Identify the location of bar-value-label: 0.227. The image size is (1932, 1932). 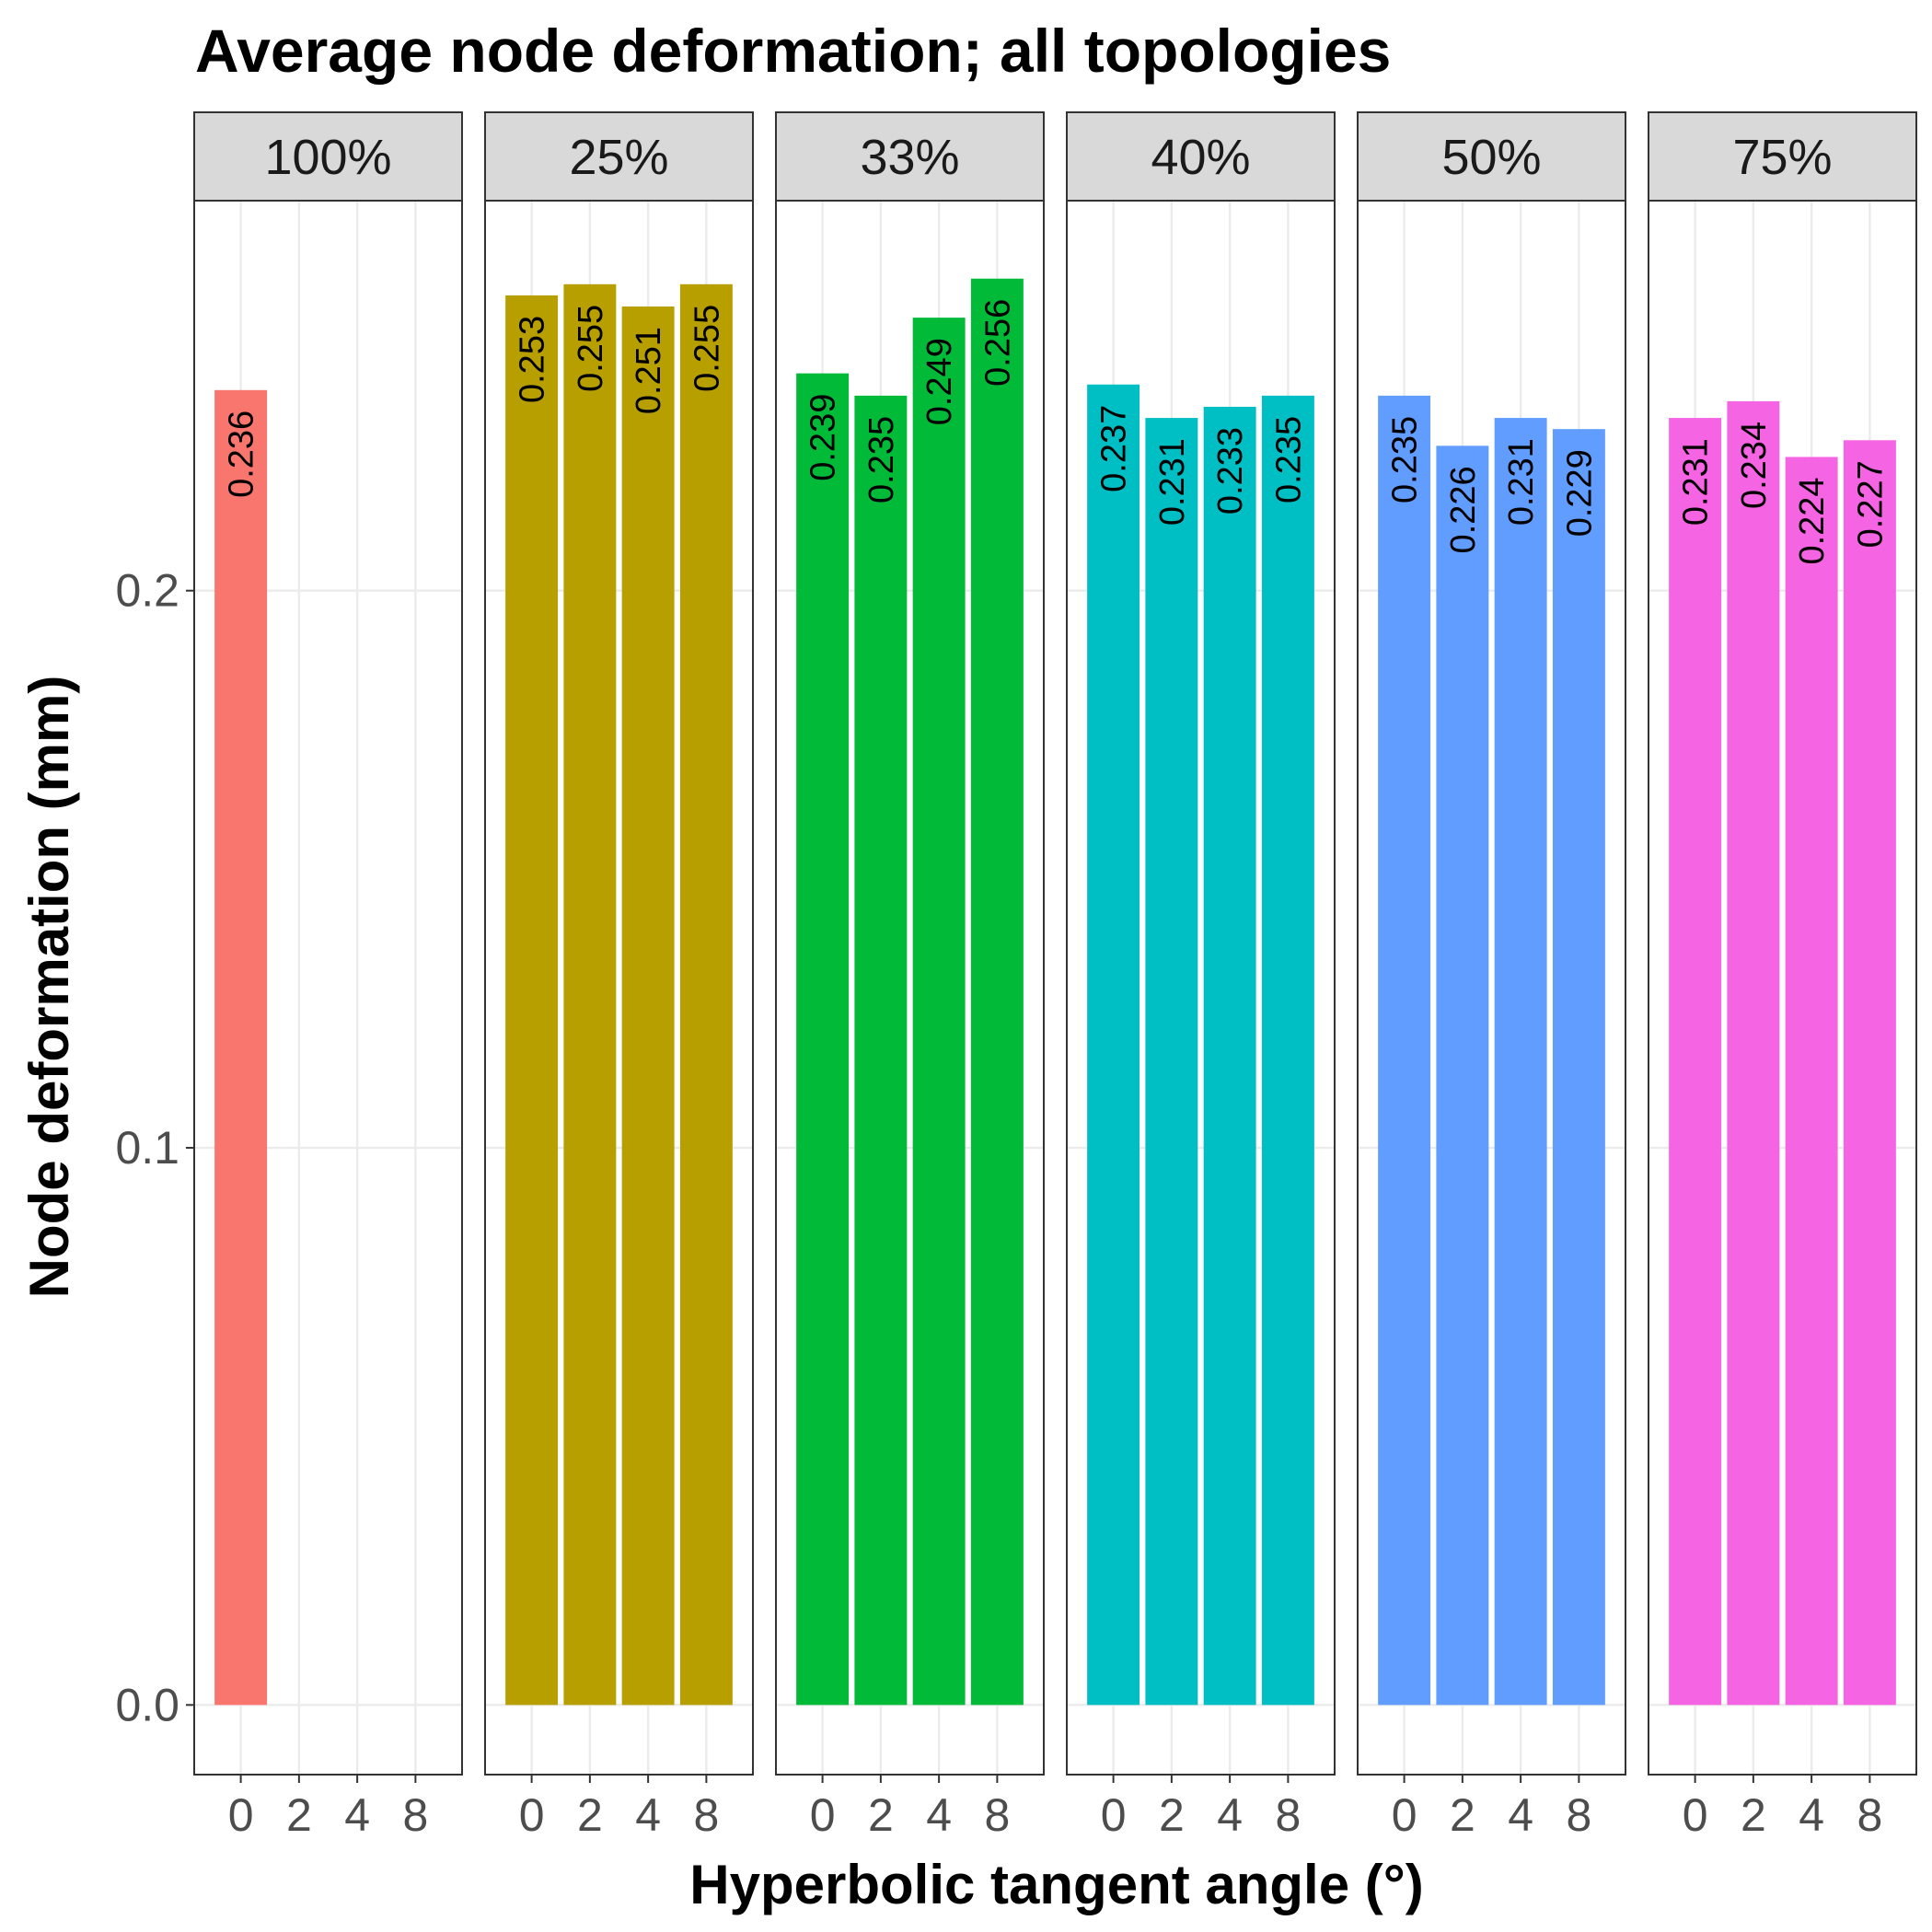
(1871, 504).